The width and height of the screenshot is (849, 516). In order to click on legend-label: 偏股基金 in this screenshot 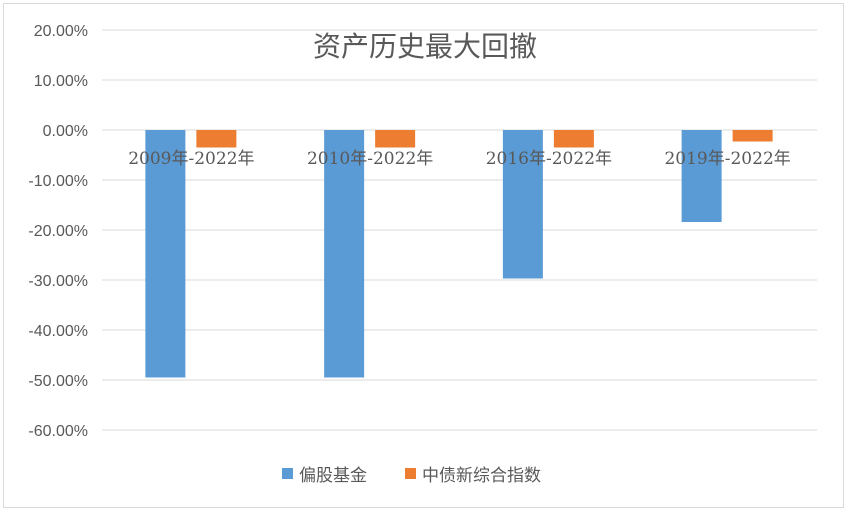, I will do `click(333, 476)`.